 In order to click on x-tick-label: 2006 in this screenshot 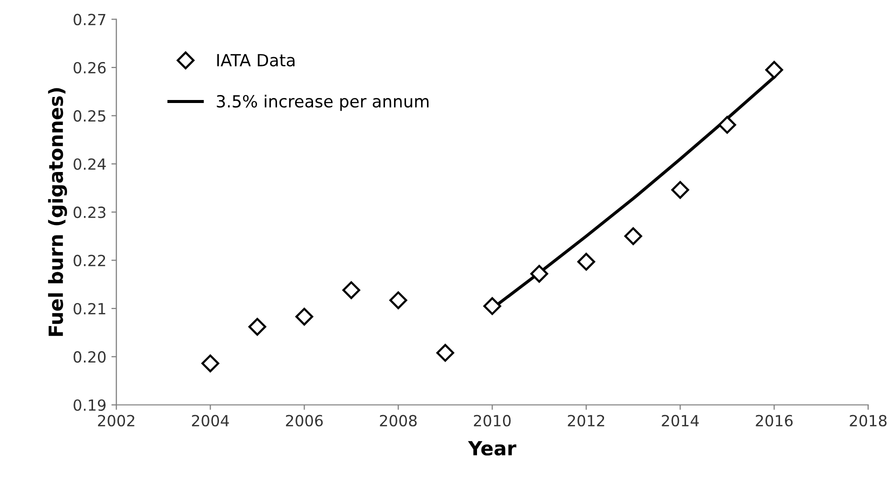, I will do `click(304, 420)`.